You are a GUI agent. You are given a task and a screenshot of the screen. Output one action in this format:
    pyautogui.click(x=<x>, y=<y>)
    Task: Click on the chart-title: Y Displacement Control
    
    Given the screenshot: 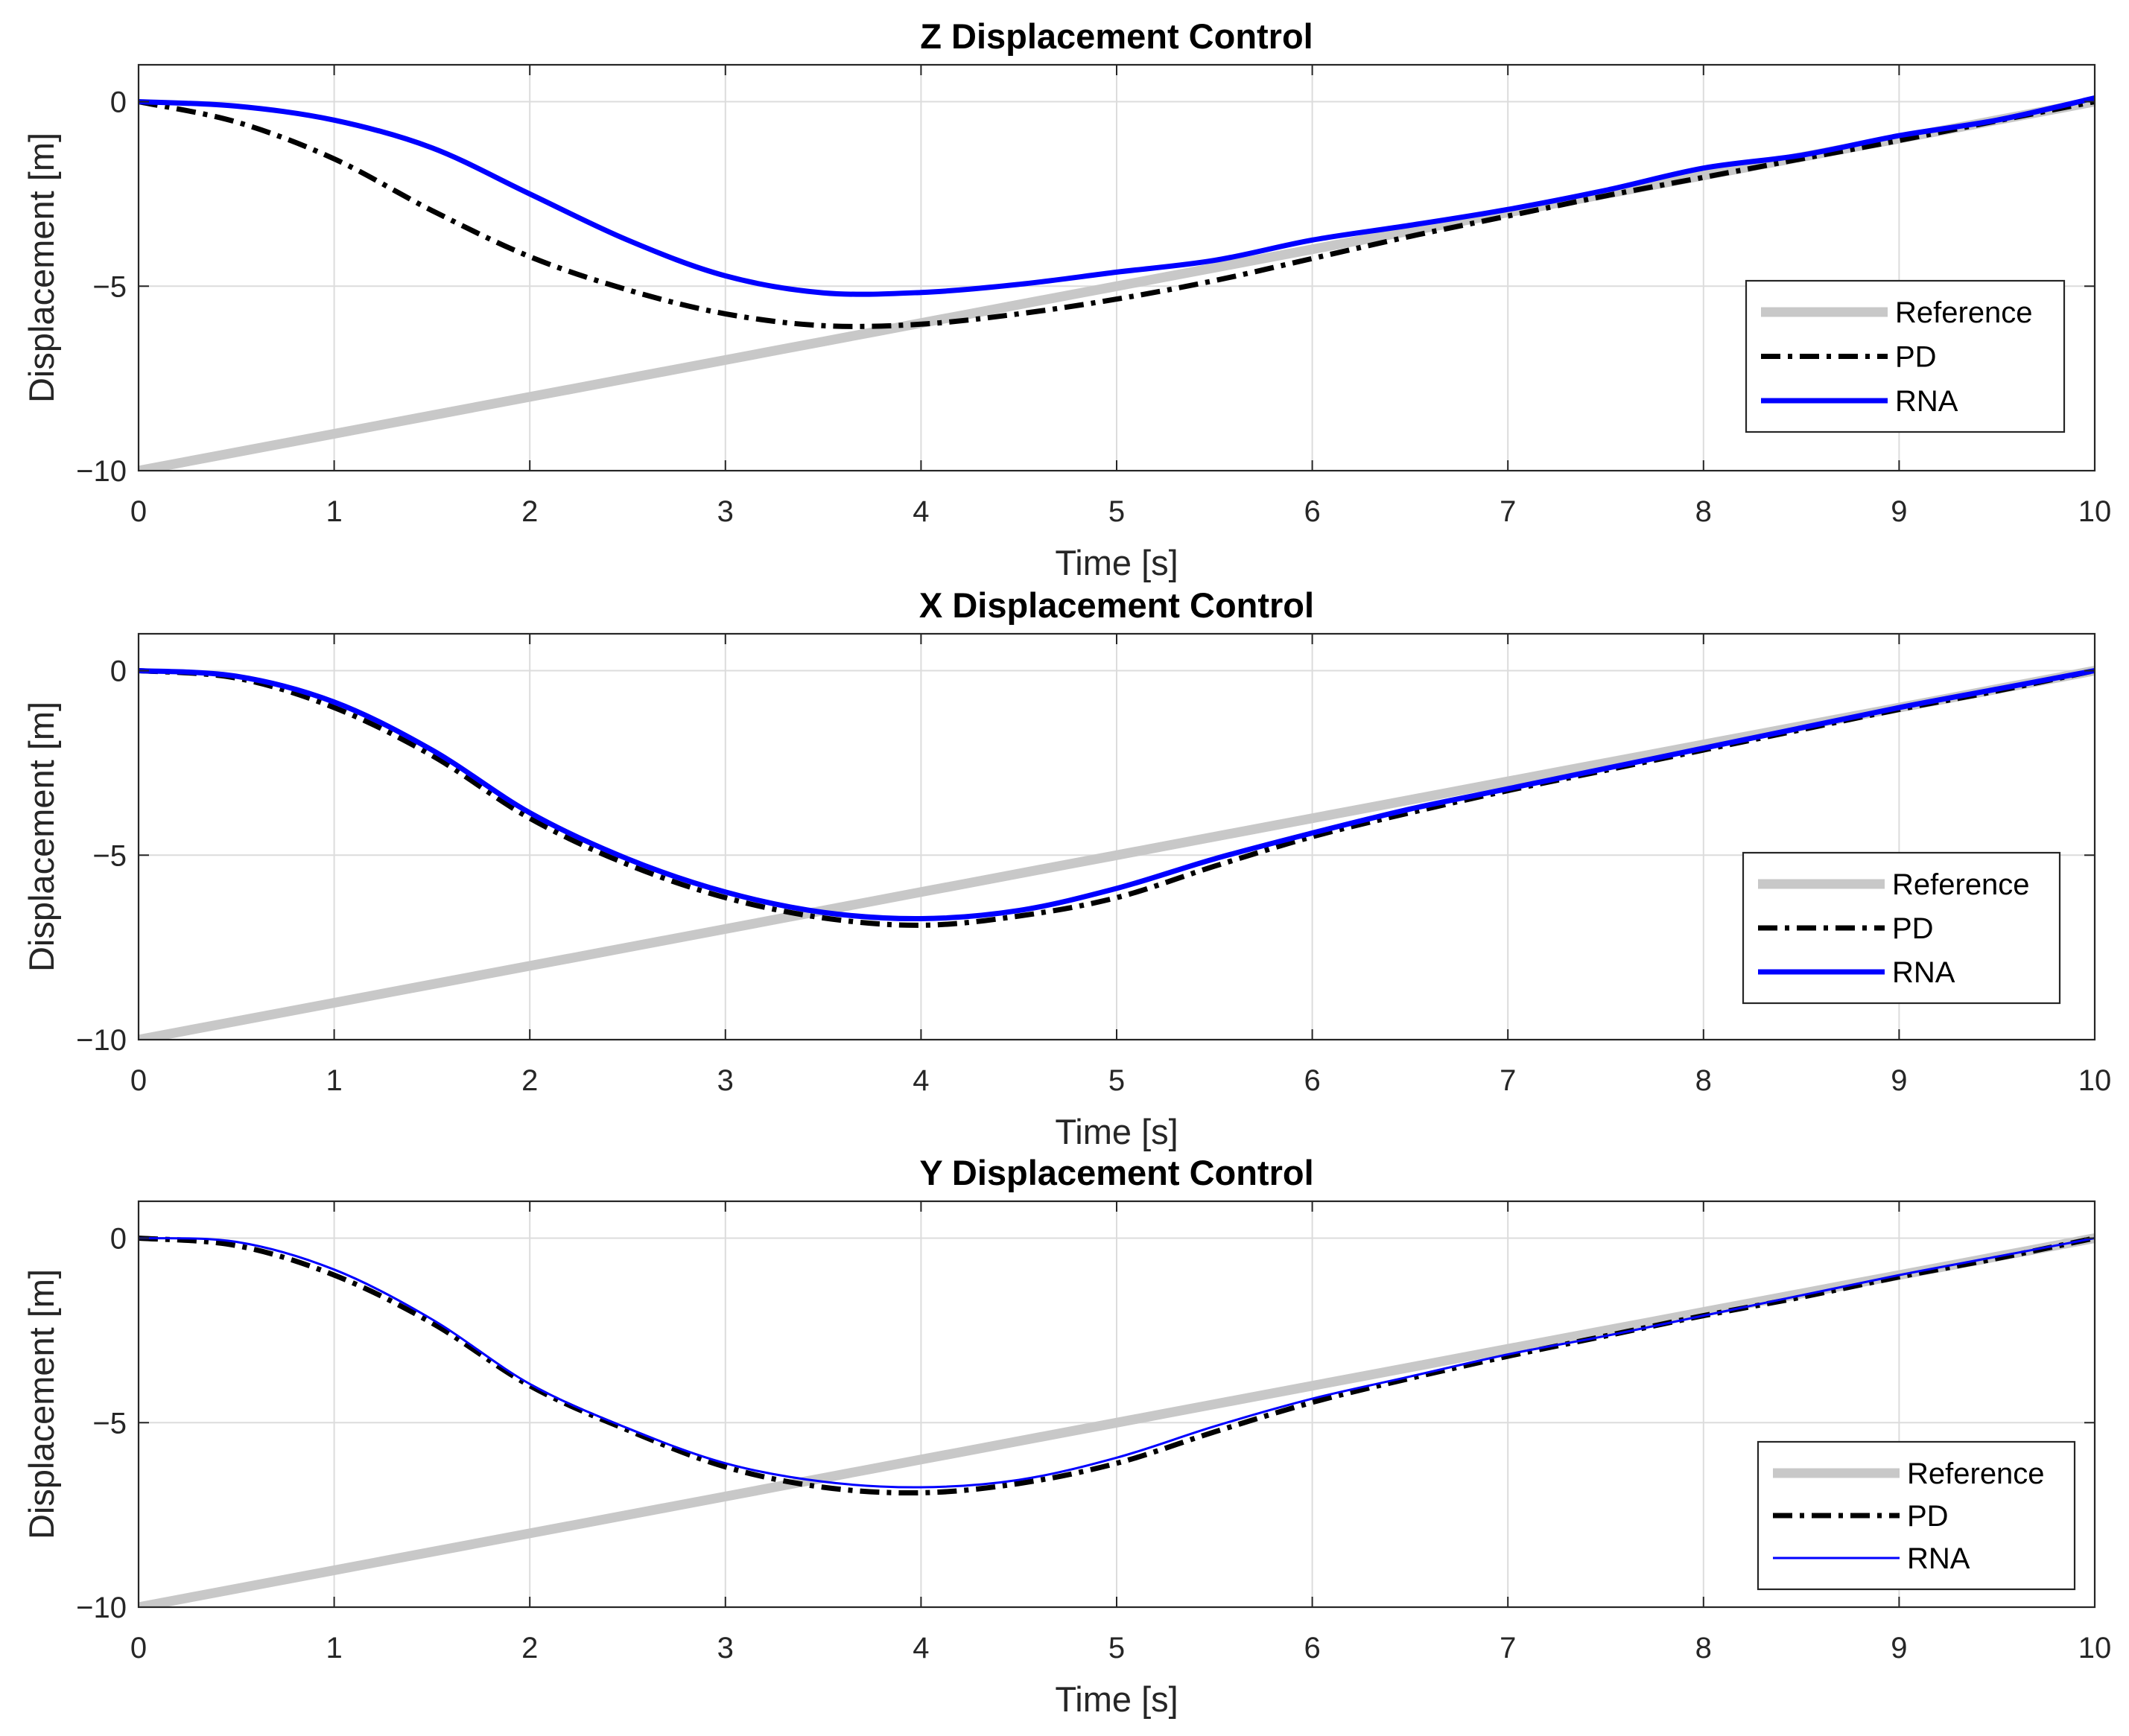 What is the action you would take?
    pyautogui.click(x=1116, y=1172)
    